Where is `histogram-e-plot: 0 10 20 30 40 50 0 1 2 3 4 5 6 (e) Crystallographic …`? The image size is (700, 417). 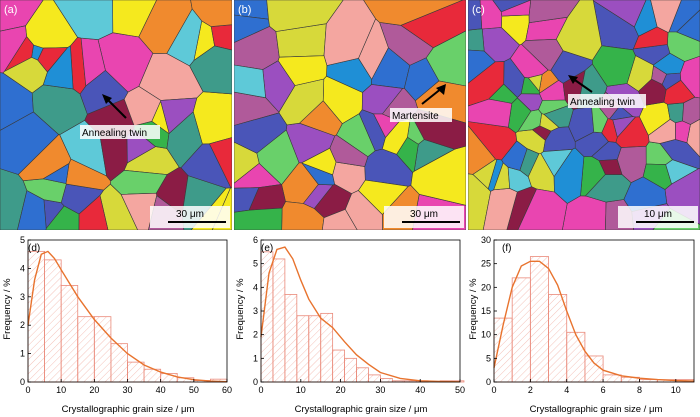
histogram-e-plot: 0 10 20 30 40 50 0 1 2 3 4 5 6 (e) Crystallographic … is located at coordinates (350, 325).